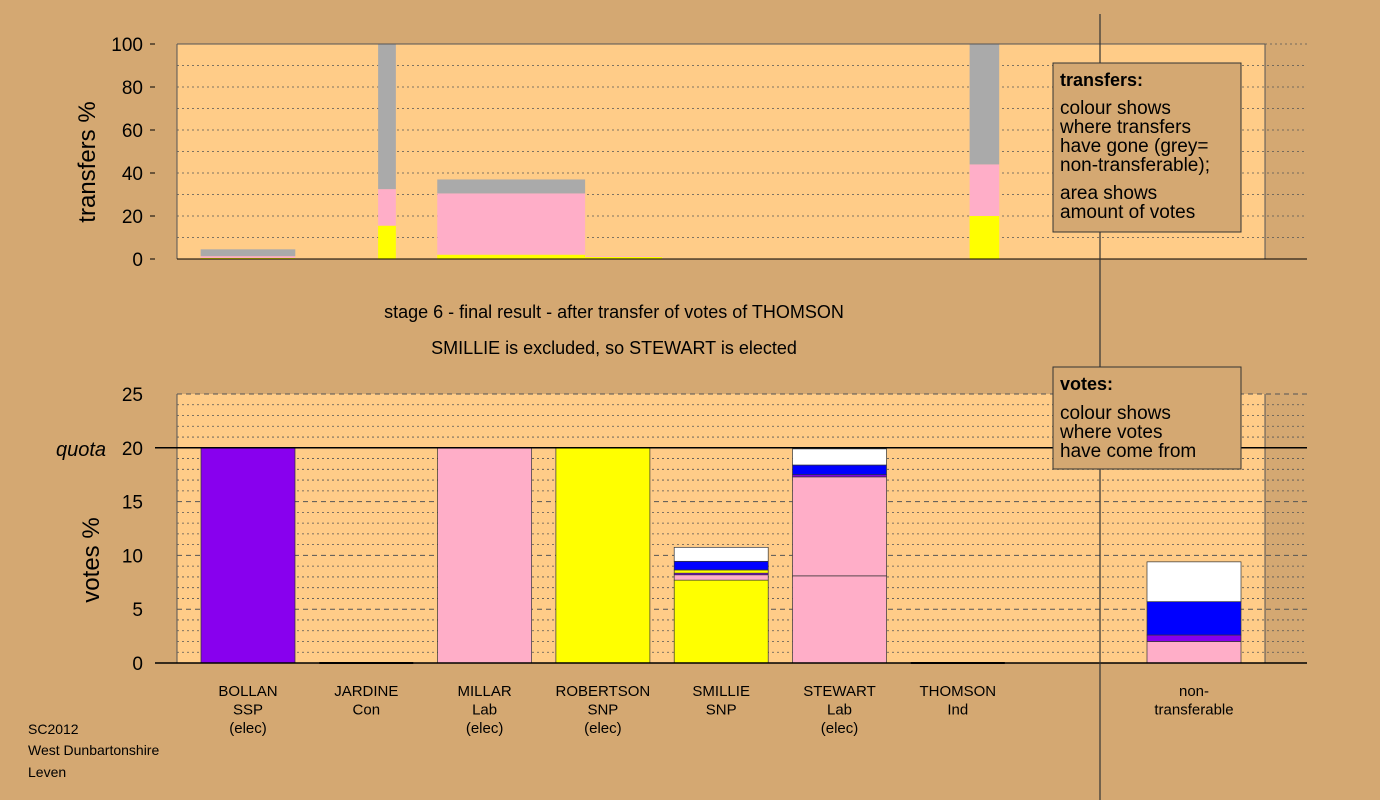 This screenshot has width=1380, height=800. I want to click on candidate-label: ROBERTSON, so click(603, 691).